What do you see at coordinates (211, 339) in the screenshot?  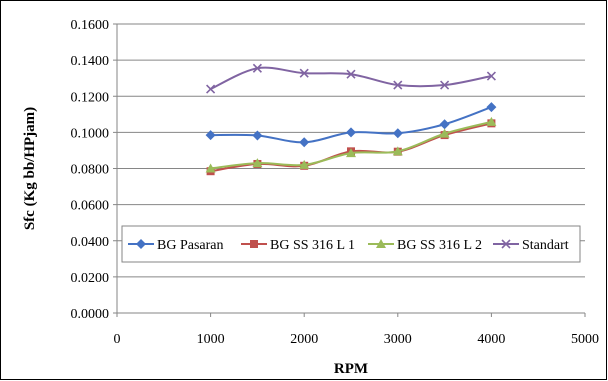 I see `x-tick-label: 1000` at bounding box center [211, 339].